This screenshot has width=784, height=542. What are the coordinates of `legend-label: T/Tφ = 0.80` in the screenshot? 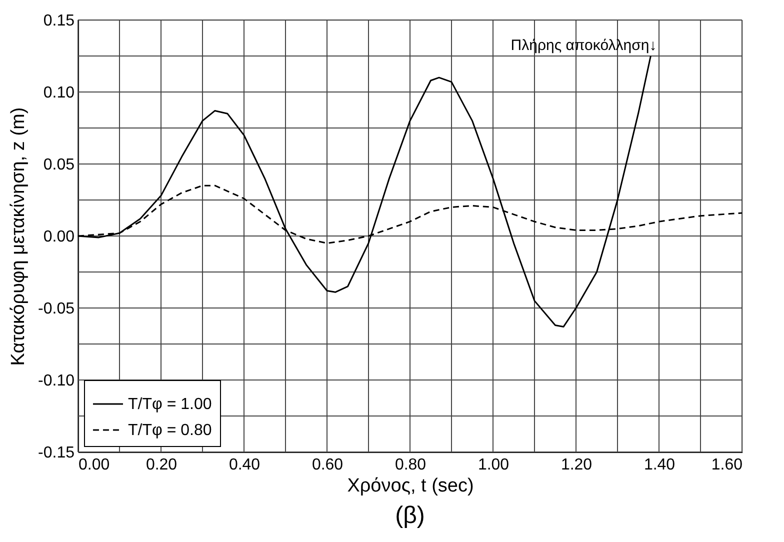 It's located at (170, 430).